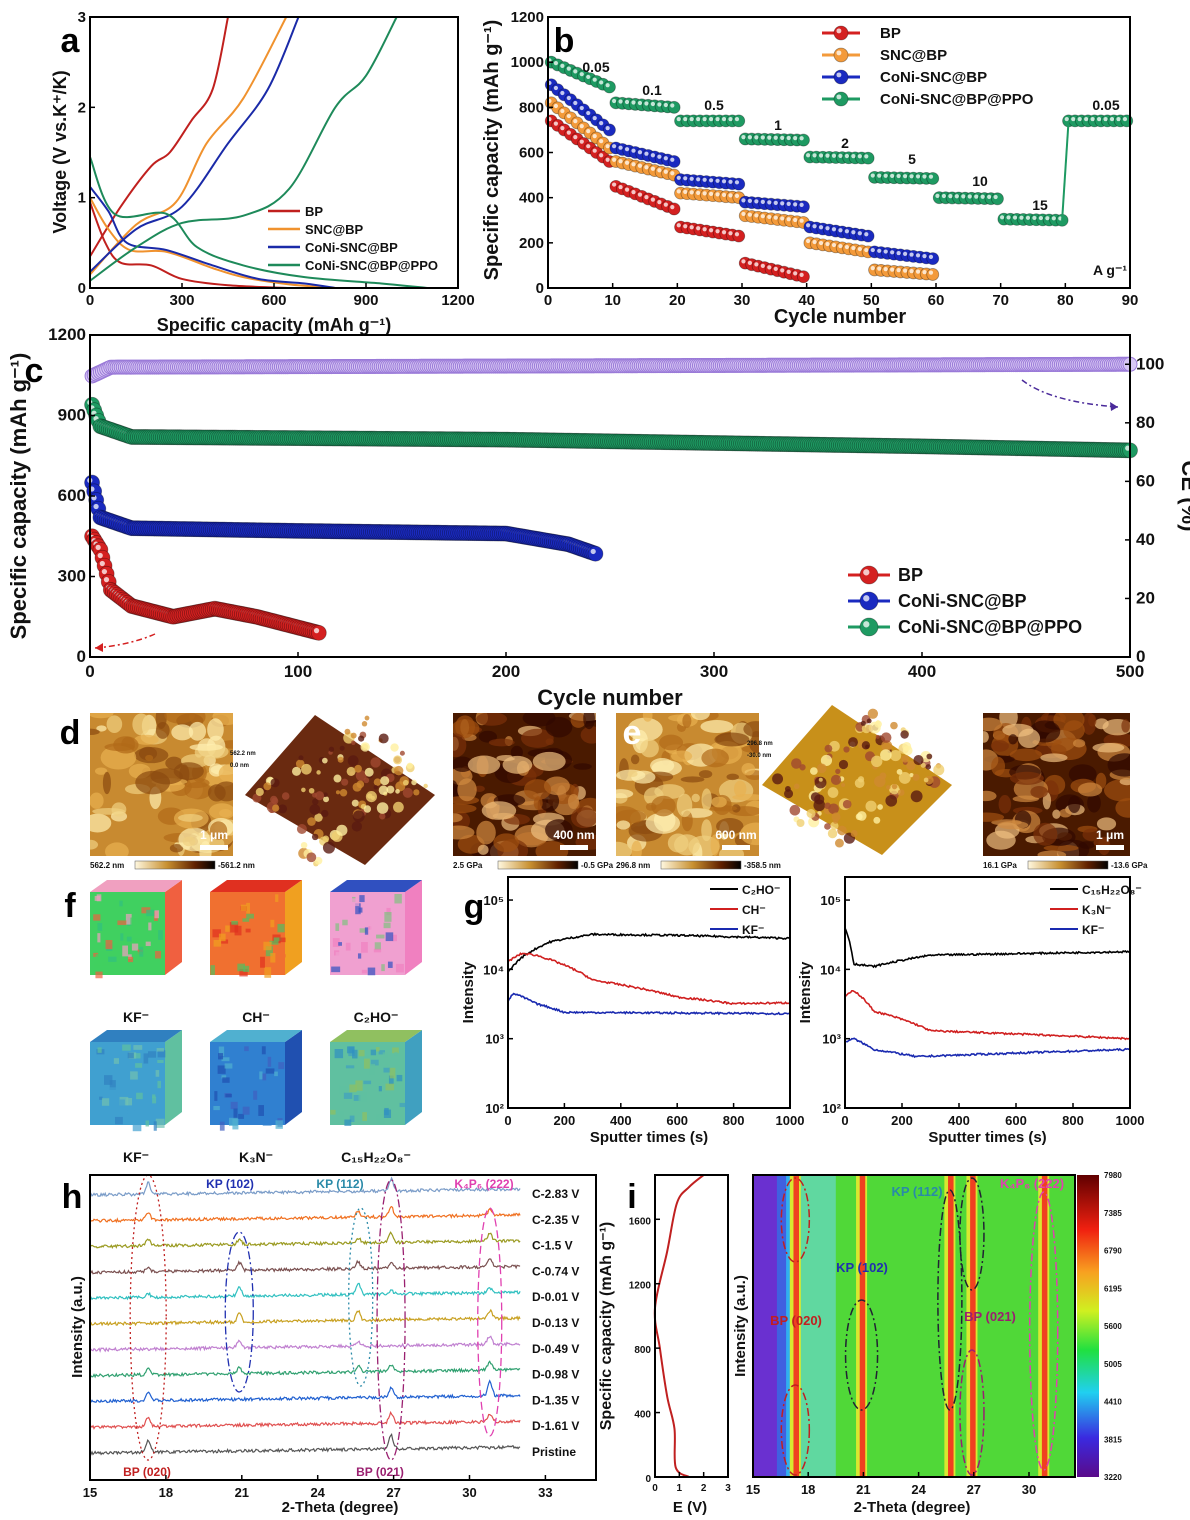 This screenshot has height=1520, width=1190. I want to click on scale-bar-label: 600 nm, so click(735, 835).